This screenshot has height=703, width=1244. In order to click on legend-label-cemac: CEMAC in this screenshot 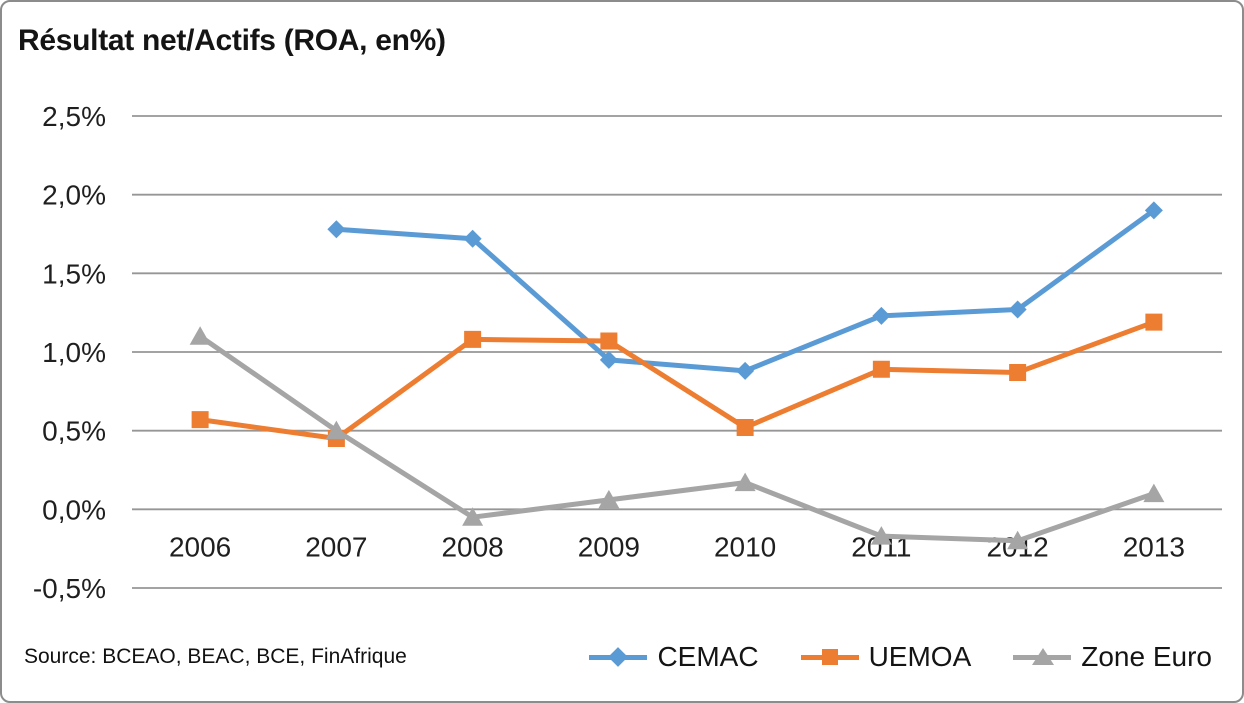, I will do `click(708, 656)`.